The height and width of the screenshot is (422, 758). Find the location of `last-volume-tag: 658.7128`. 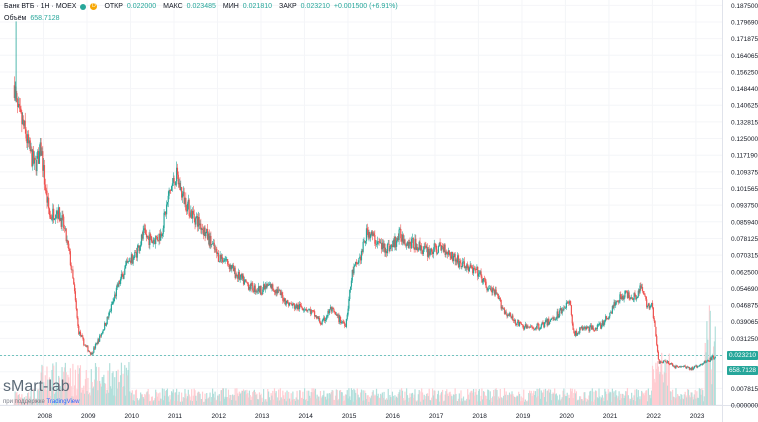

last-volume-tag: 658.7128 is located at coordinates (742, 370).